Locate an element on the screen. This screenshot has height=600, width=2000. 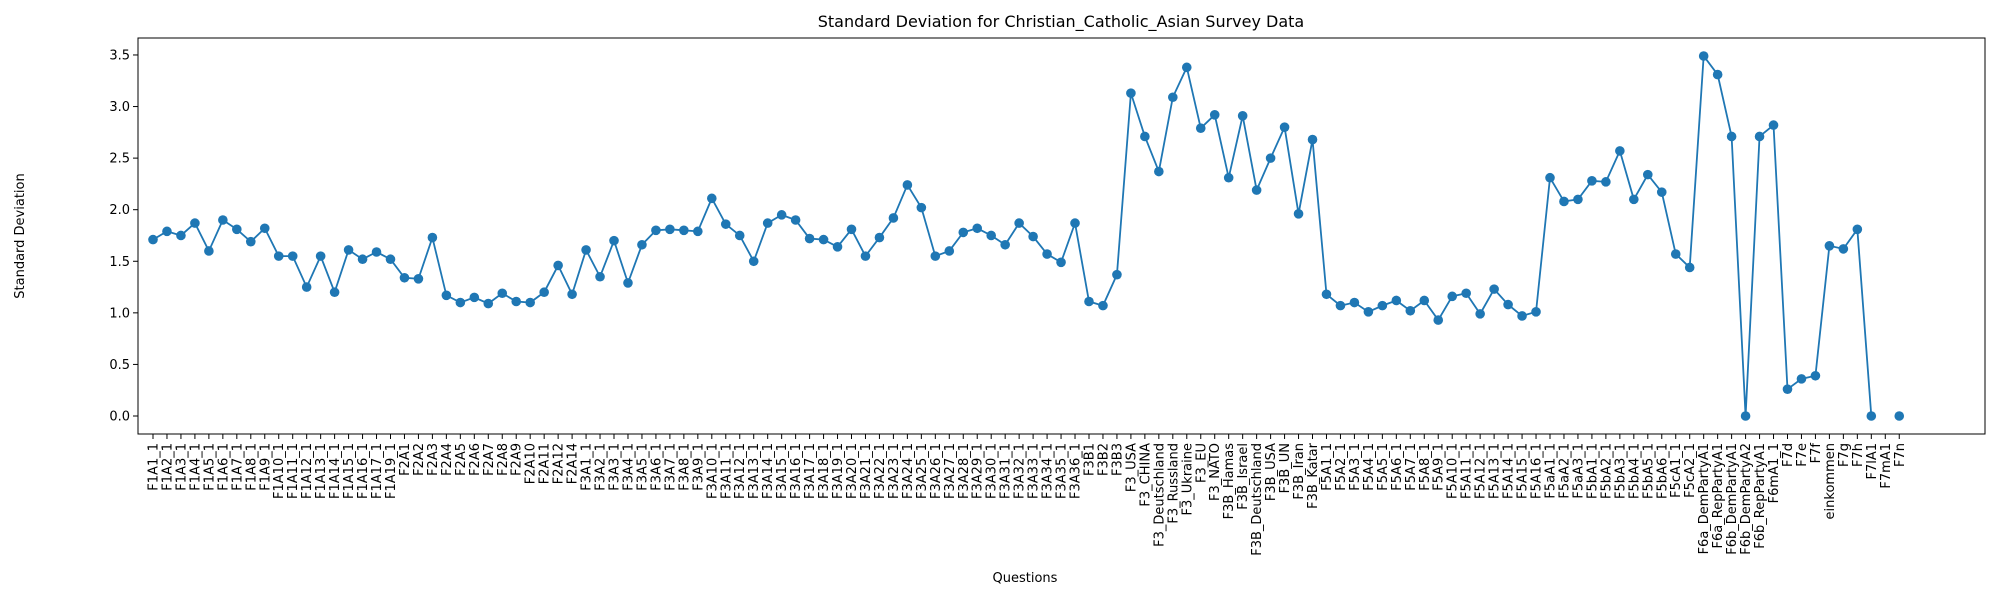
x-tick-label: F5A4_1 is located at coordinates (1369, 467).